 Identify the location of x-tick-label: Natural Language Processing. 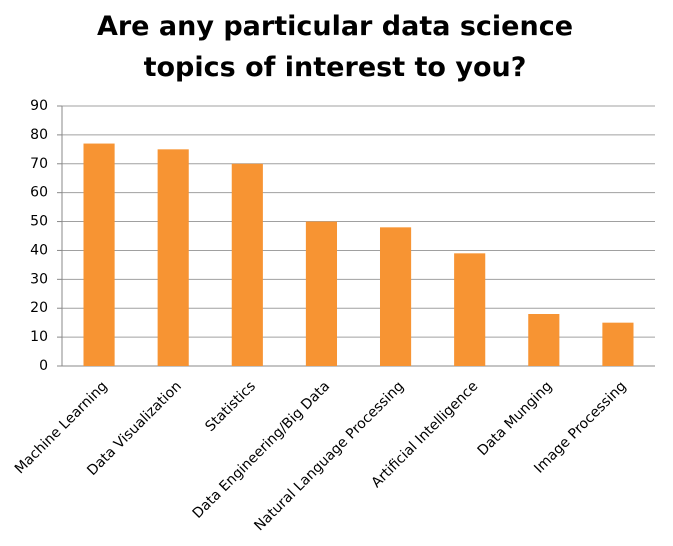
(329, 456).